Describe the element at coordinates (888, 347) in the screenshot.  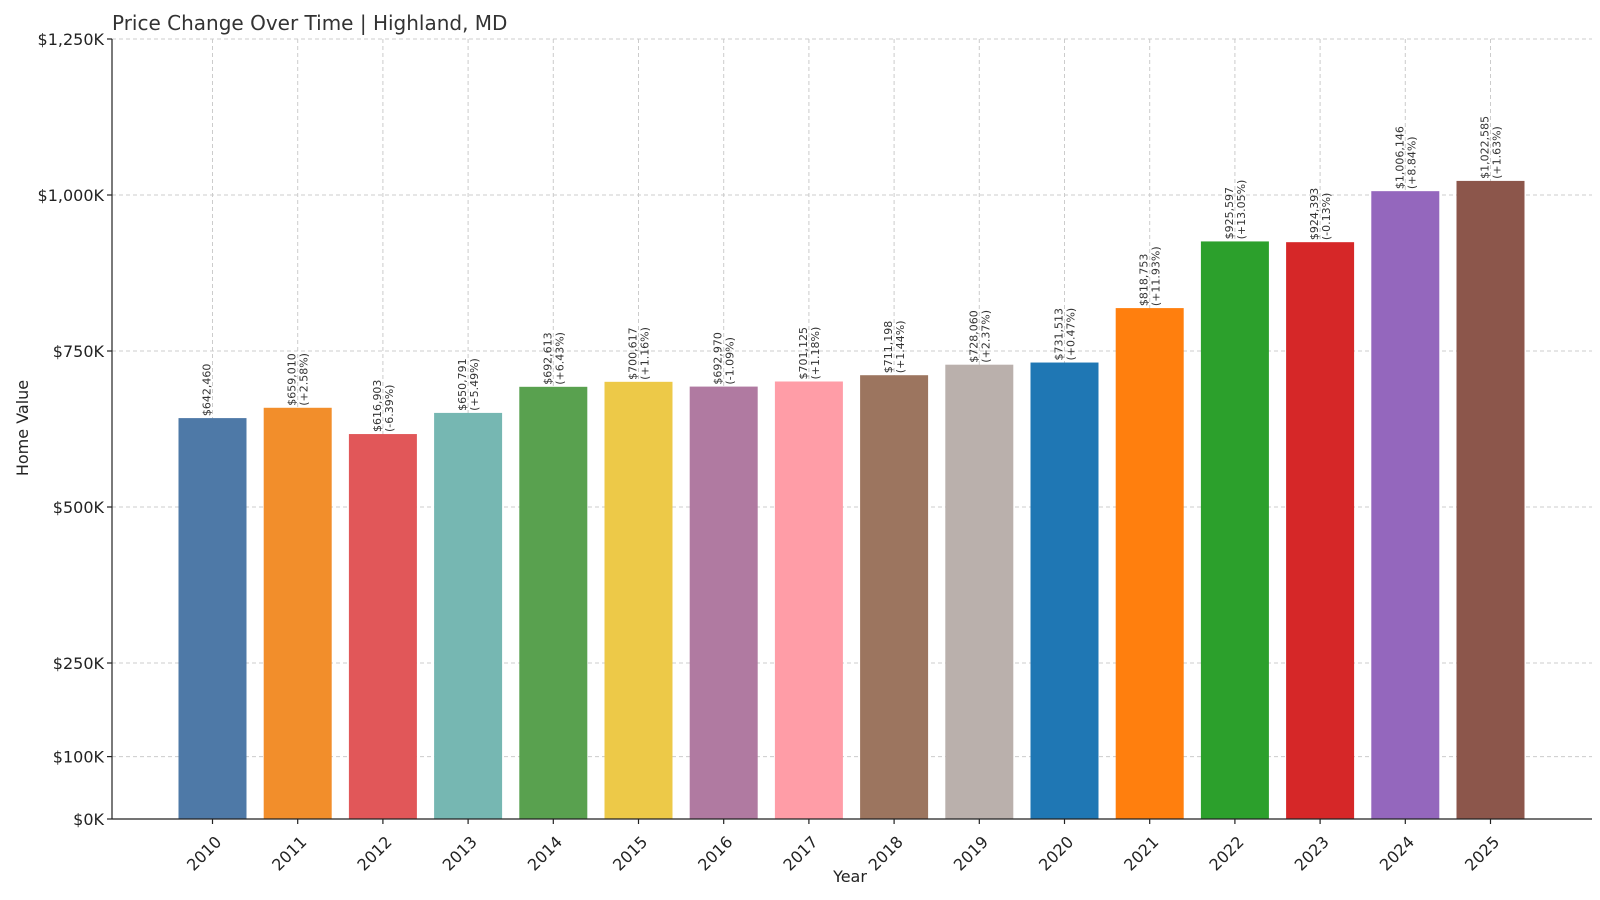
I see `bar-value-label: $711,198` at that location.